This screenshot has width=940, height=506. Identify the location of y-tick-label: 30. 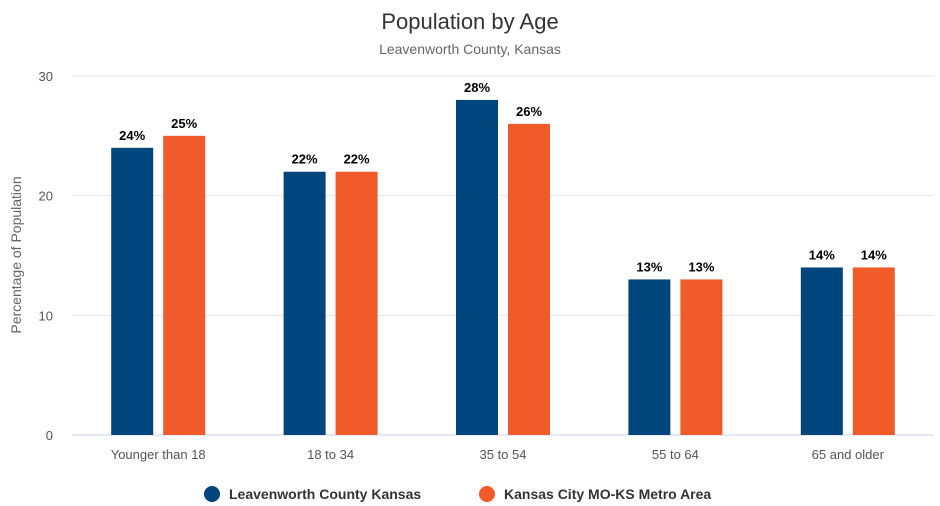
(46, 76).